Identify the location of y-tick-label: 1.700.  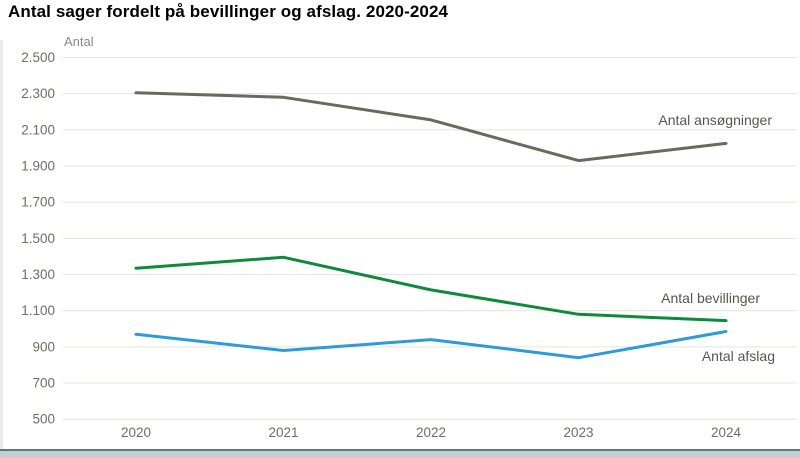
(38, 202).